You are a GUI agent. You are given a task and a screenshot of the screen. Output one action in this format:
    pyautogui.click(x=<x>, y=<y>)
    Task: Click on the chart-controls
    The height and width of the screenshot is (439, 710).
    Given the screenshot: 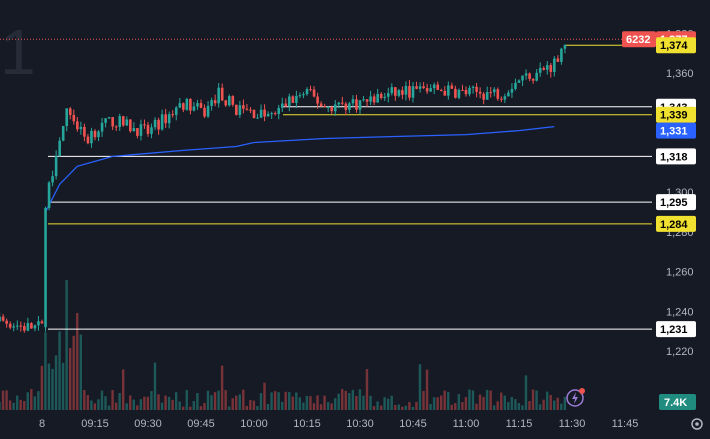 What is the action you would take?
    pyautogui.click(x=634, y=409)
    